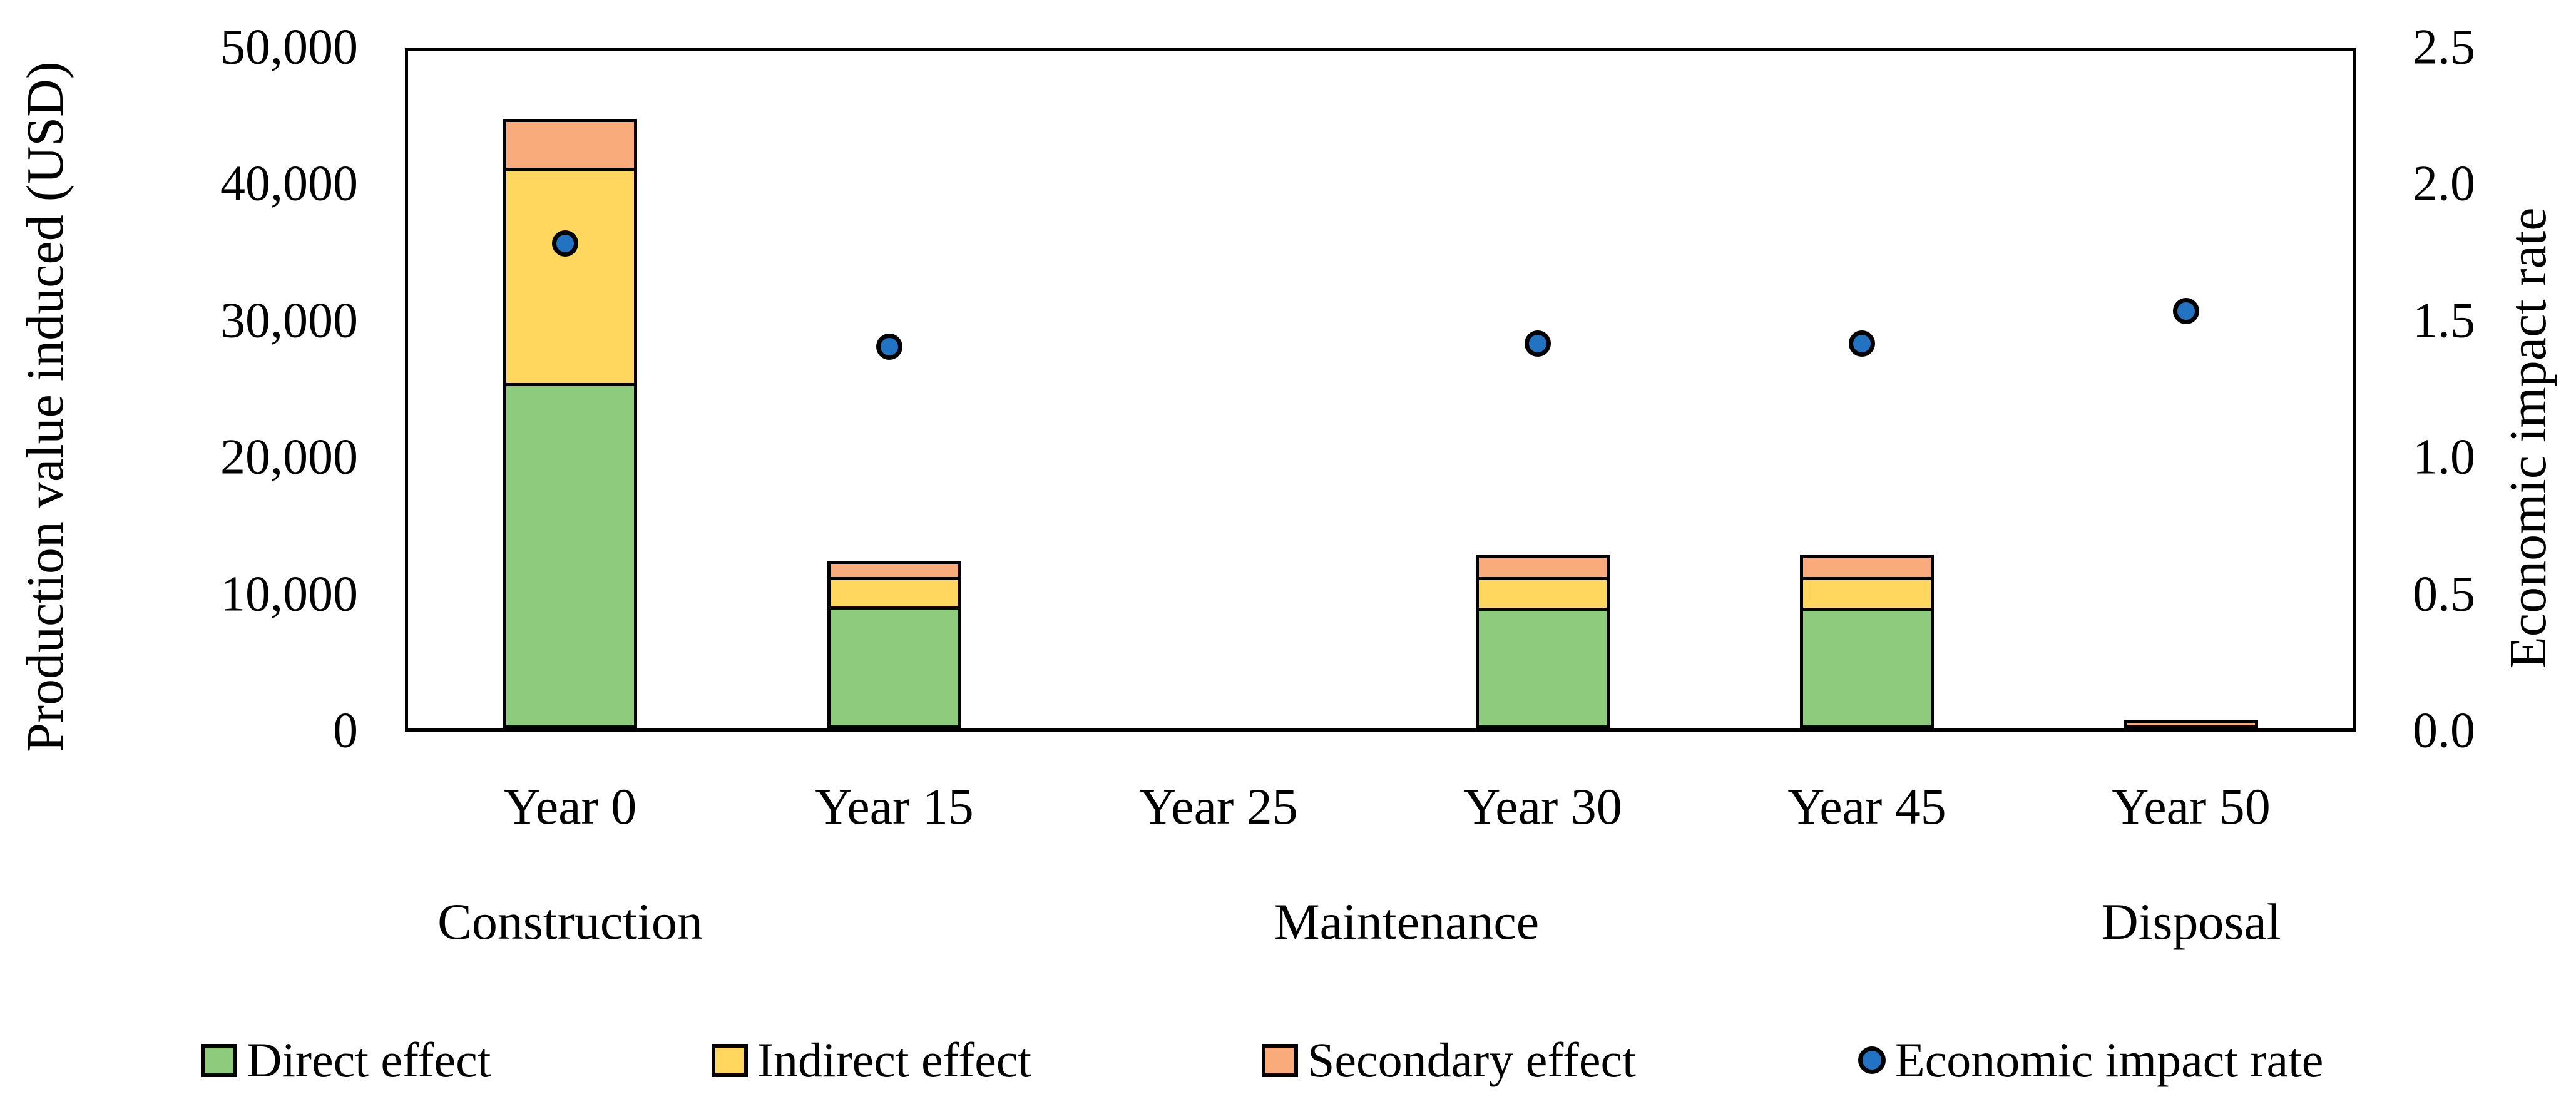 This screenshot has width=2576, height=1109. What do you see at coordinates (2090, 1060) in the screenshot?
I see `legend-item-economic-impact-rate: Economic impact rate` at bounding box center [2090, 1060].